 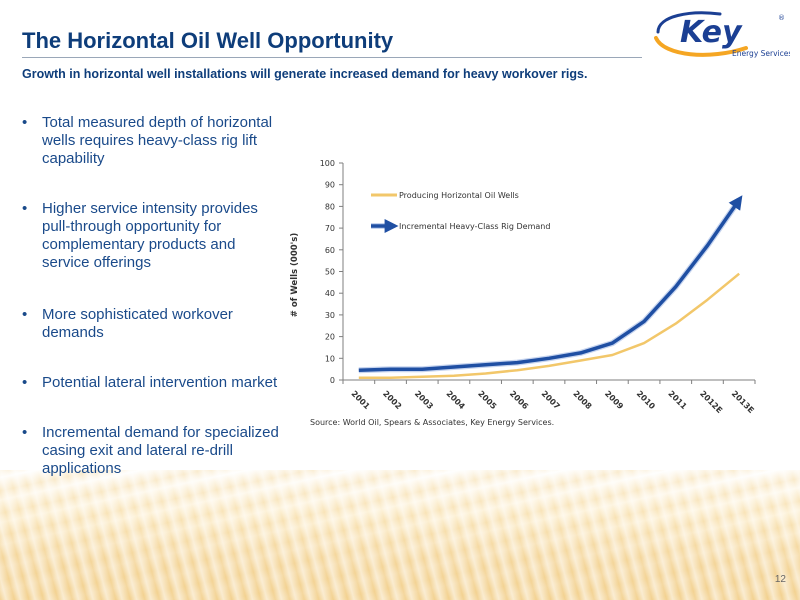 I want to click on x-tick-label: 2002, so click(x=392, y=400).